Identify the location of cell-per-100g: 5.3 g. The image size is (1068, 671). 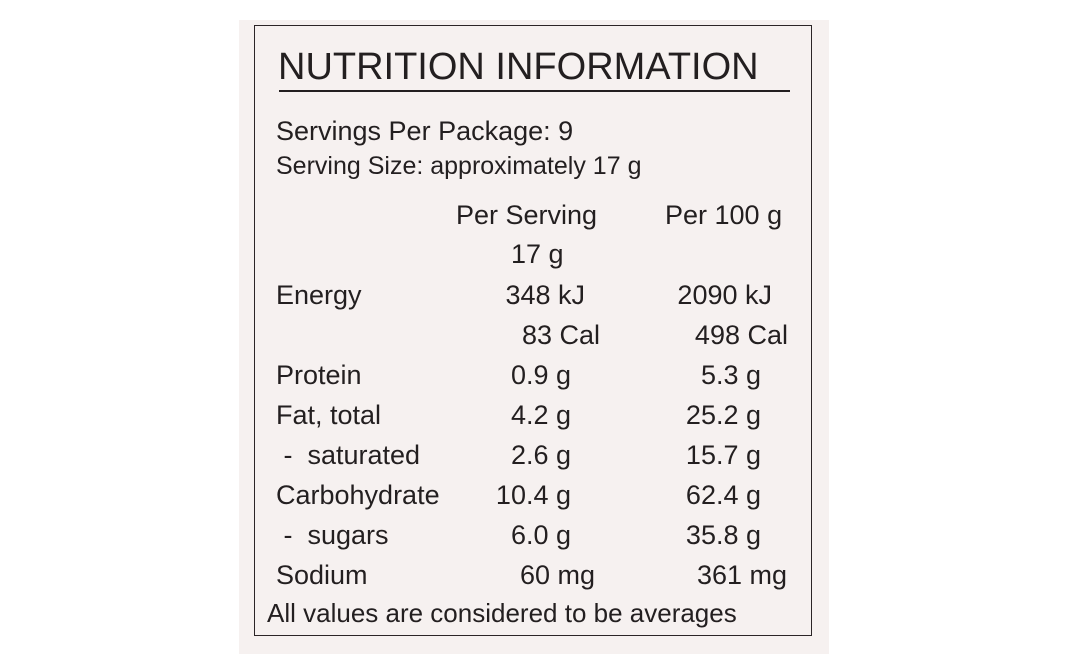
(730, 375).